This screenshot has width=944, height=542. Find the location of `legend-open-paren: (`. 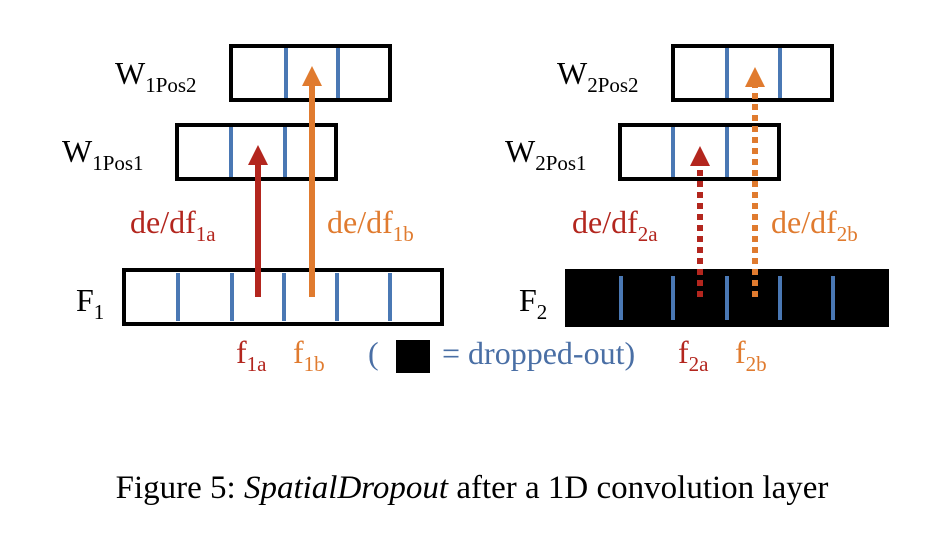

legend-open-paren: ( is located at coordinates (373, 353).